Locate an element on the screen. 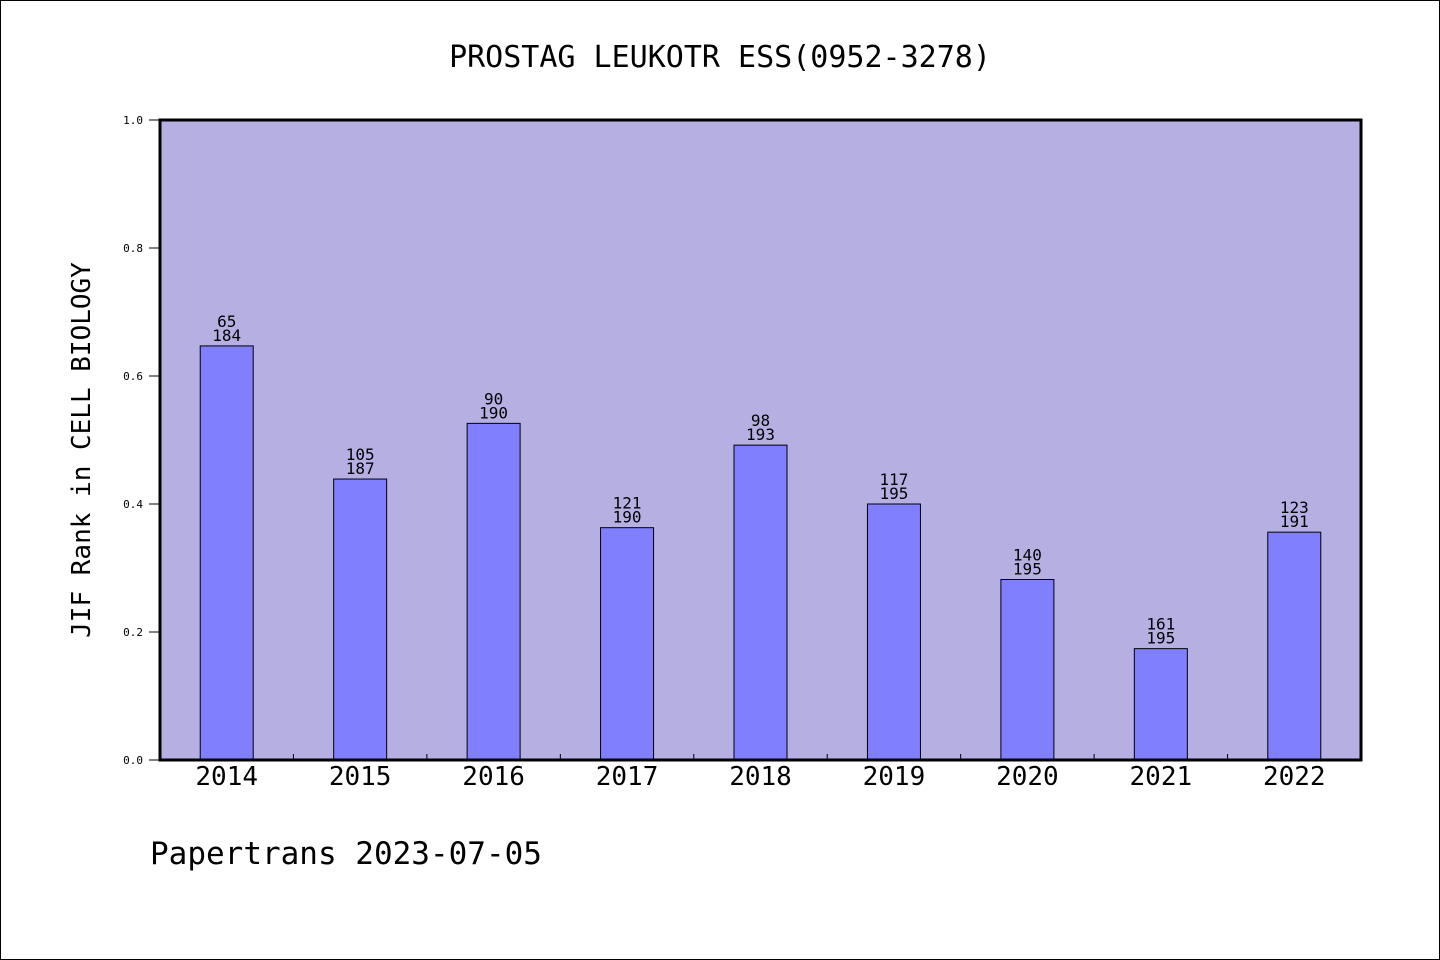  y-tick-label: 0.8 is located at coordinates (133, 248).